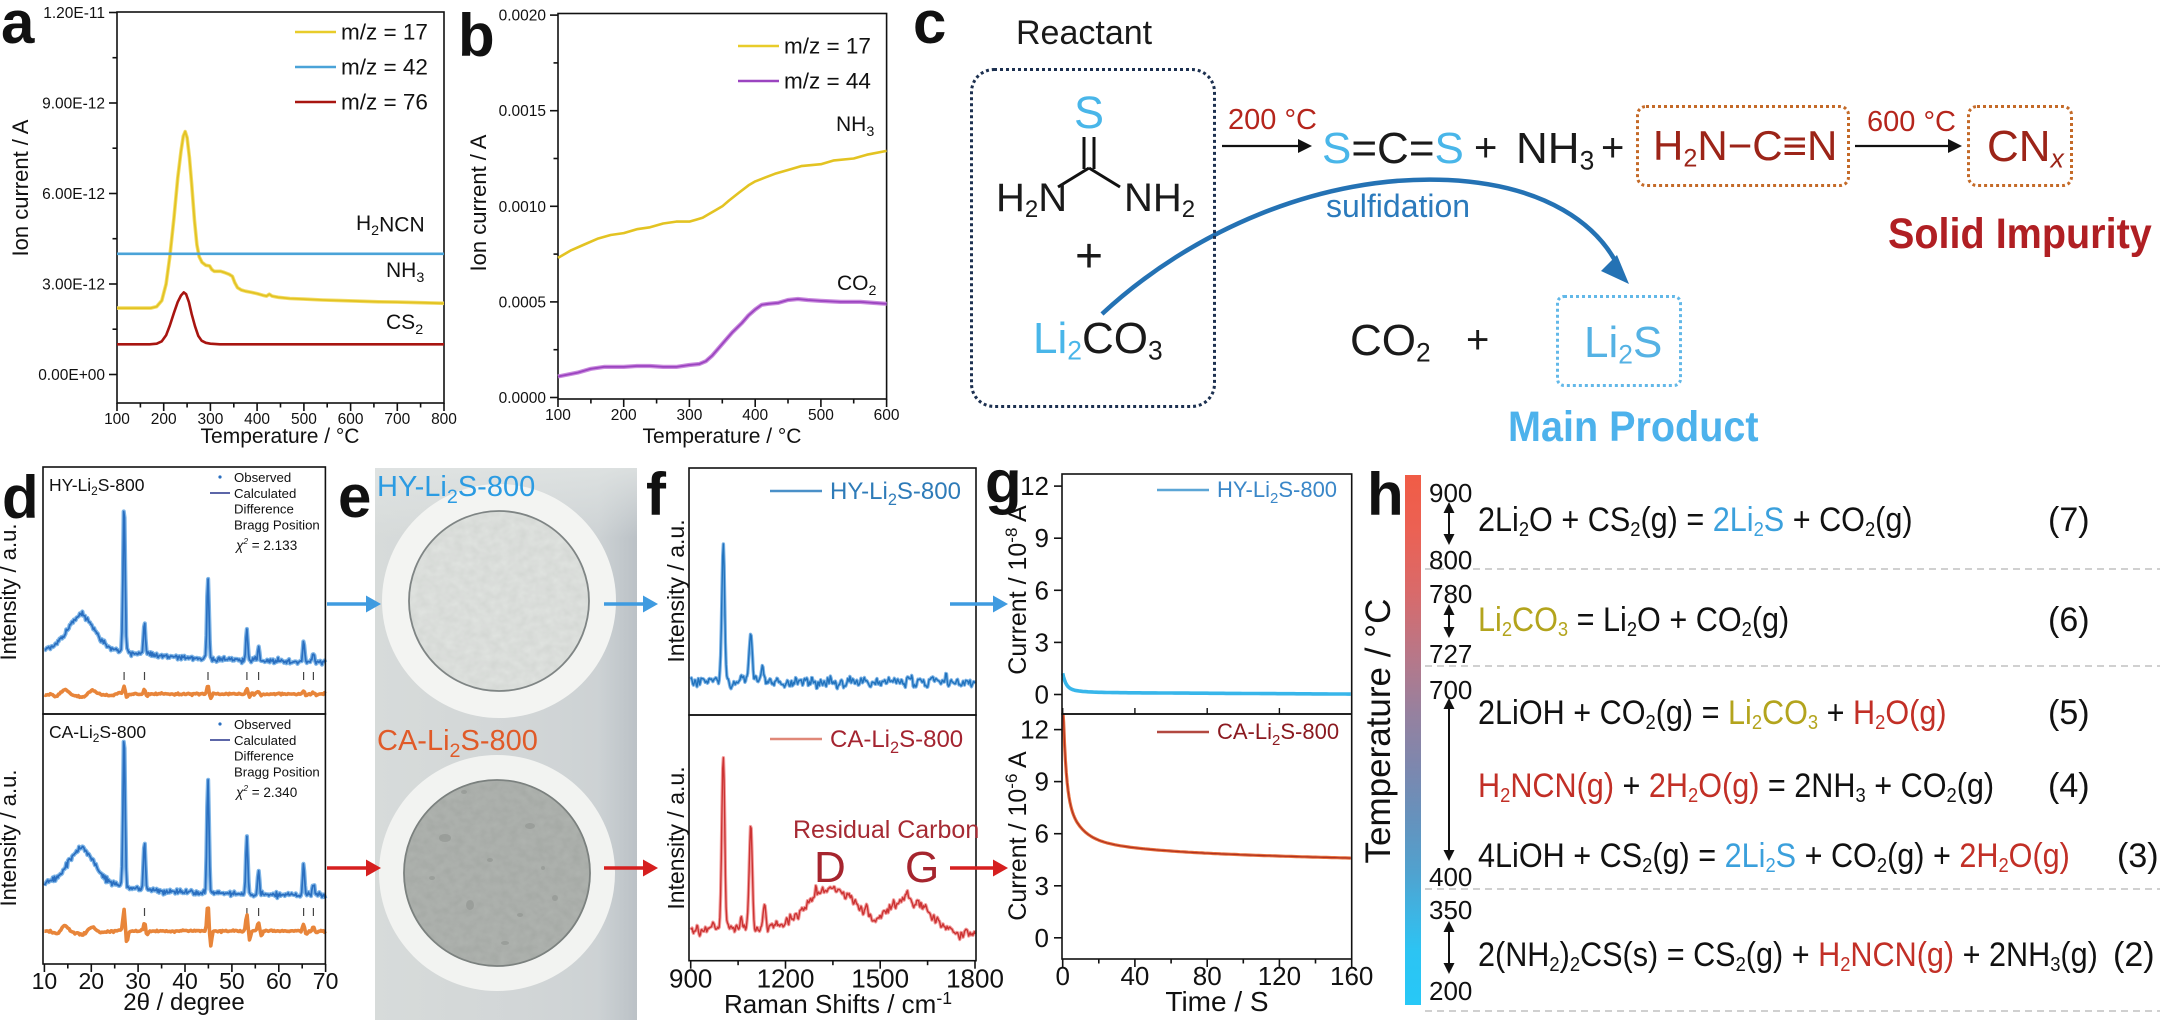 This screenshot has height=1020, width=2160. I want to click on svg-text: 10, so click(45, 981).